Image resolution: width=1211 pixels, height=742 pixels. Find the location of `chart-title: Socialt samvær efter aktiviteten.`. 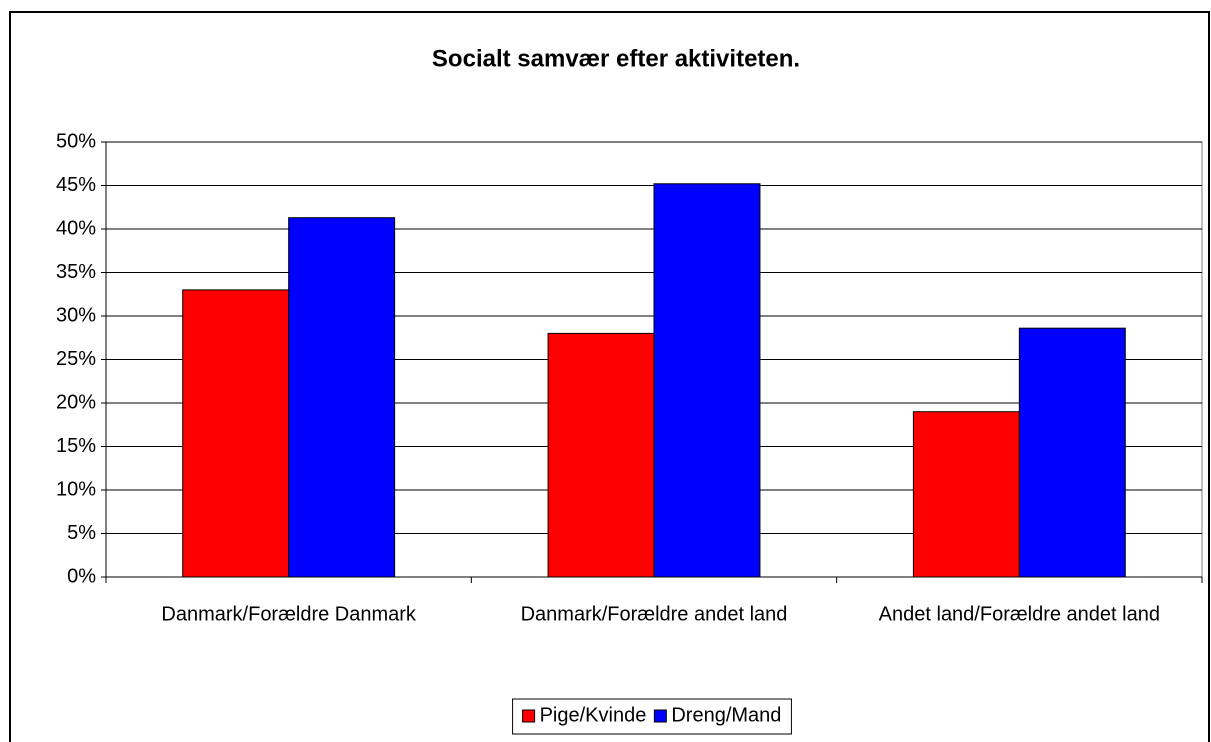

chart-title: Socialt samvær efter aktiviteten. is located at coordinates (616, 58).